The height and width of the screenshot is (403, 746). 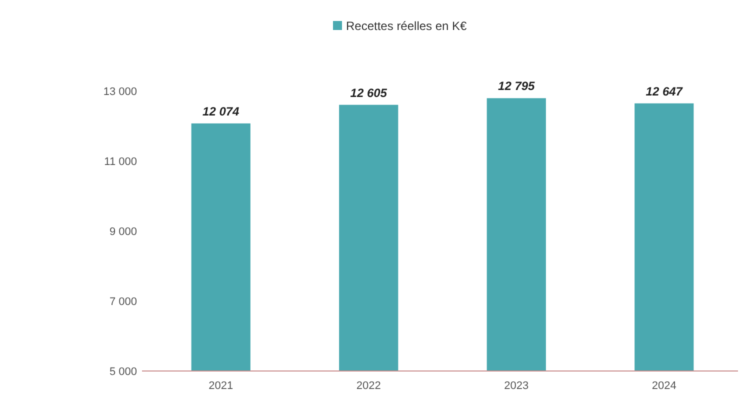 I want to click on y-tick-label: 13 000, so click(x=120, y=92).